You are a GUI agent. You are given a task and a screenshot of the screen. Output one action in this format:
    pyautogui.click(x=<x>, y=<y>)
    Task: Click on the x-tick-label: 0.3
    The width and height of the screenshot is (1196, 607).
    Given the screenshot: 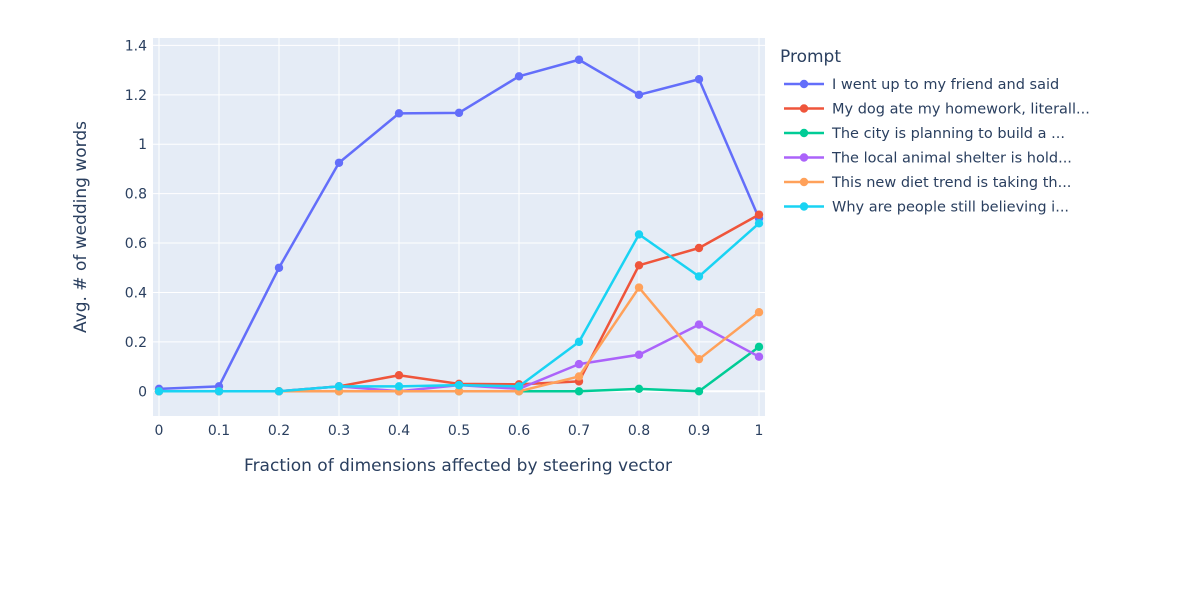 What is the action you would take?
    pyautogui.click(x=339, y=431)
    